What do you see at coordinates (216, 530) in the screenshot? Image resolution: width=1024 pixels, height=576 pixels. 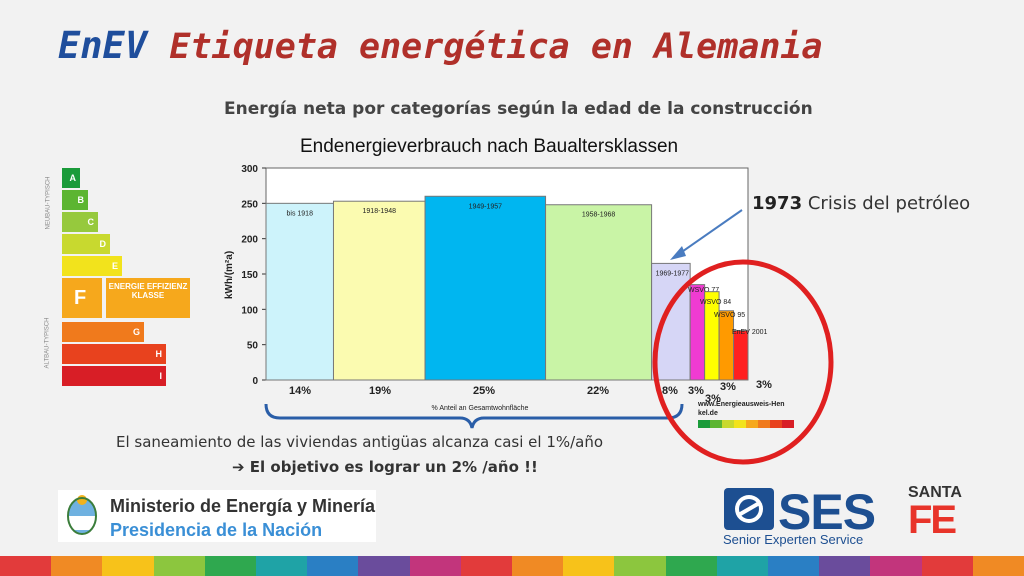 I see `presidencia-name: Presidencia de la Nación` at bounding box center [216, 530].